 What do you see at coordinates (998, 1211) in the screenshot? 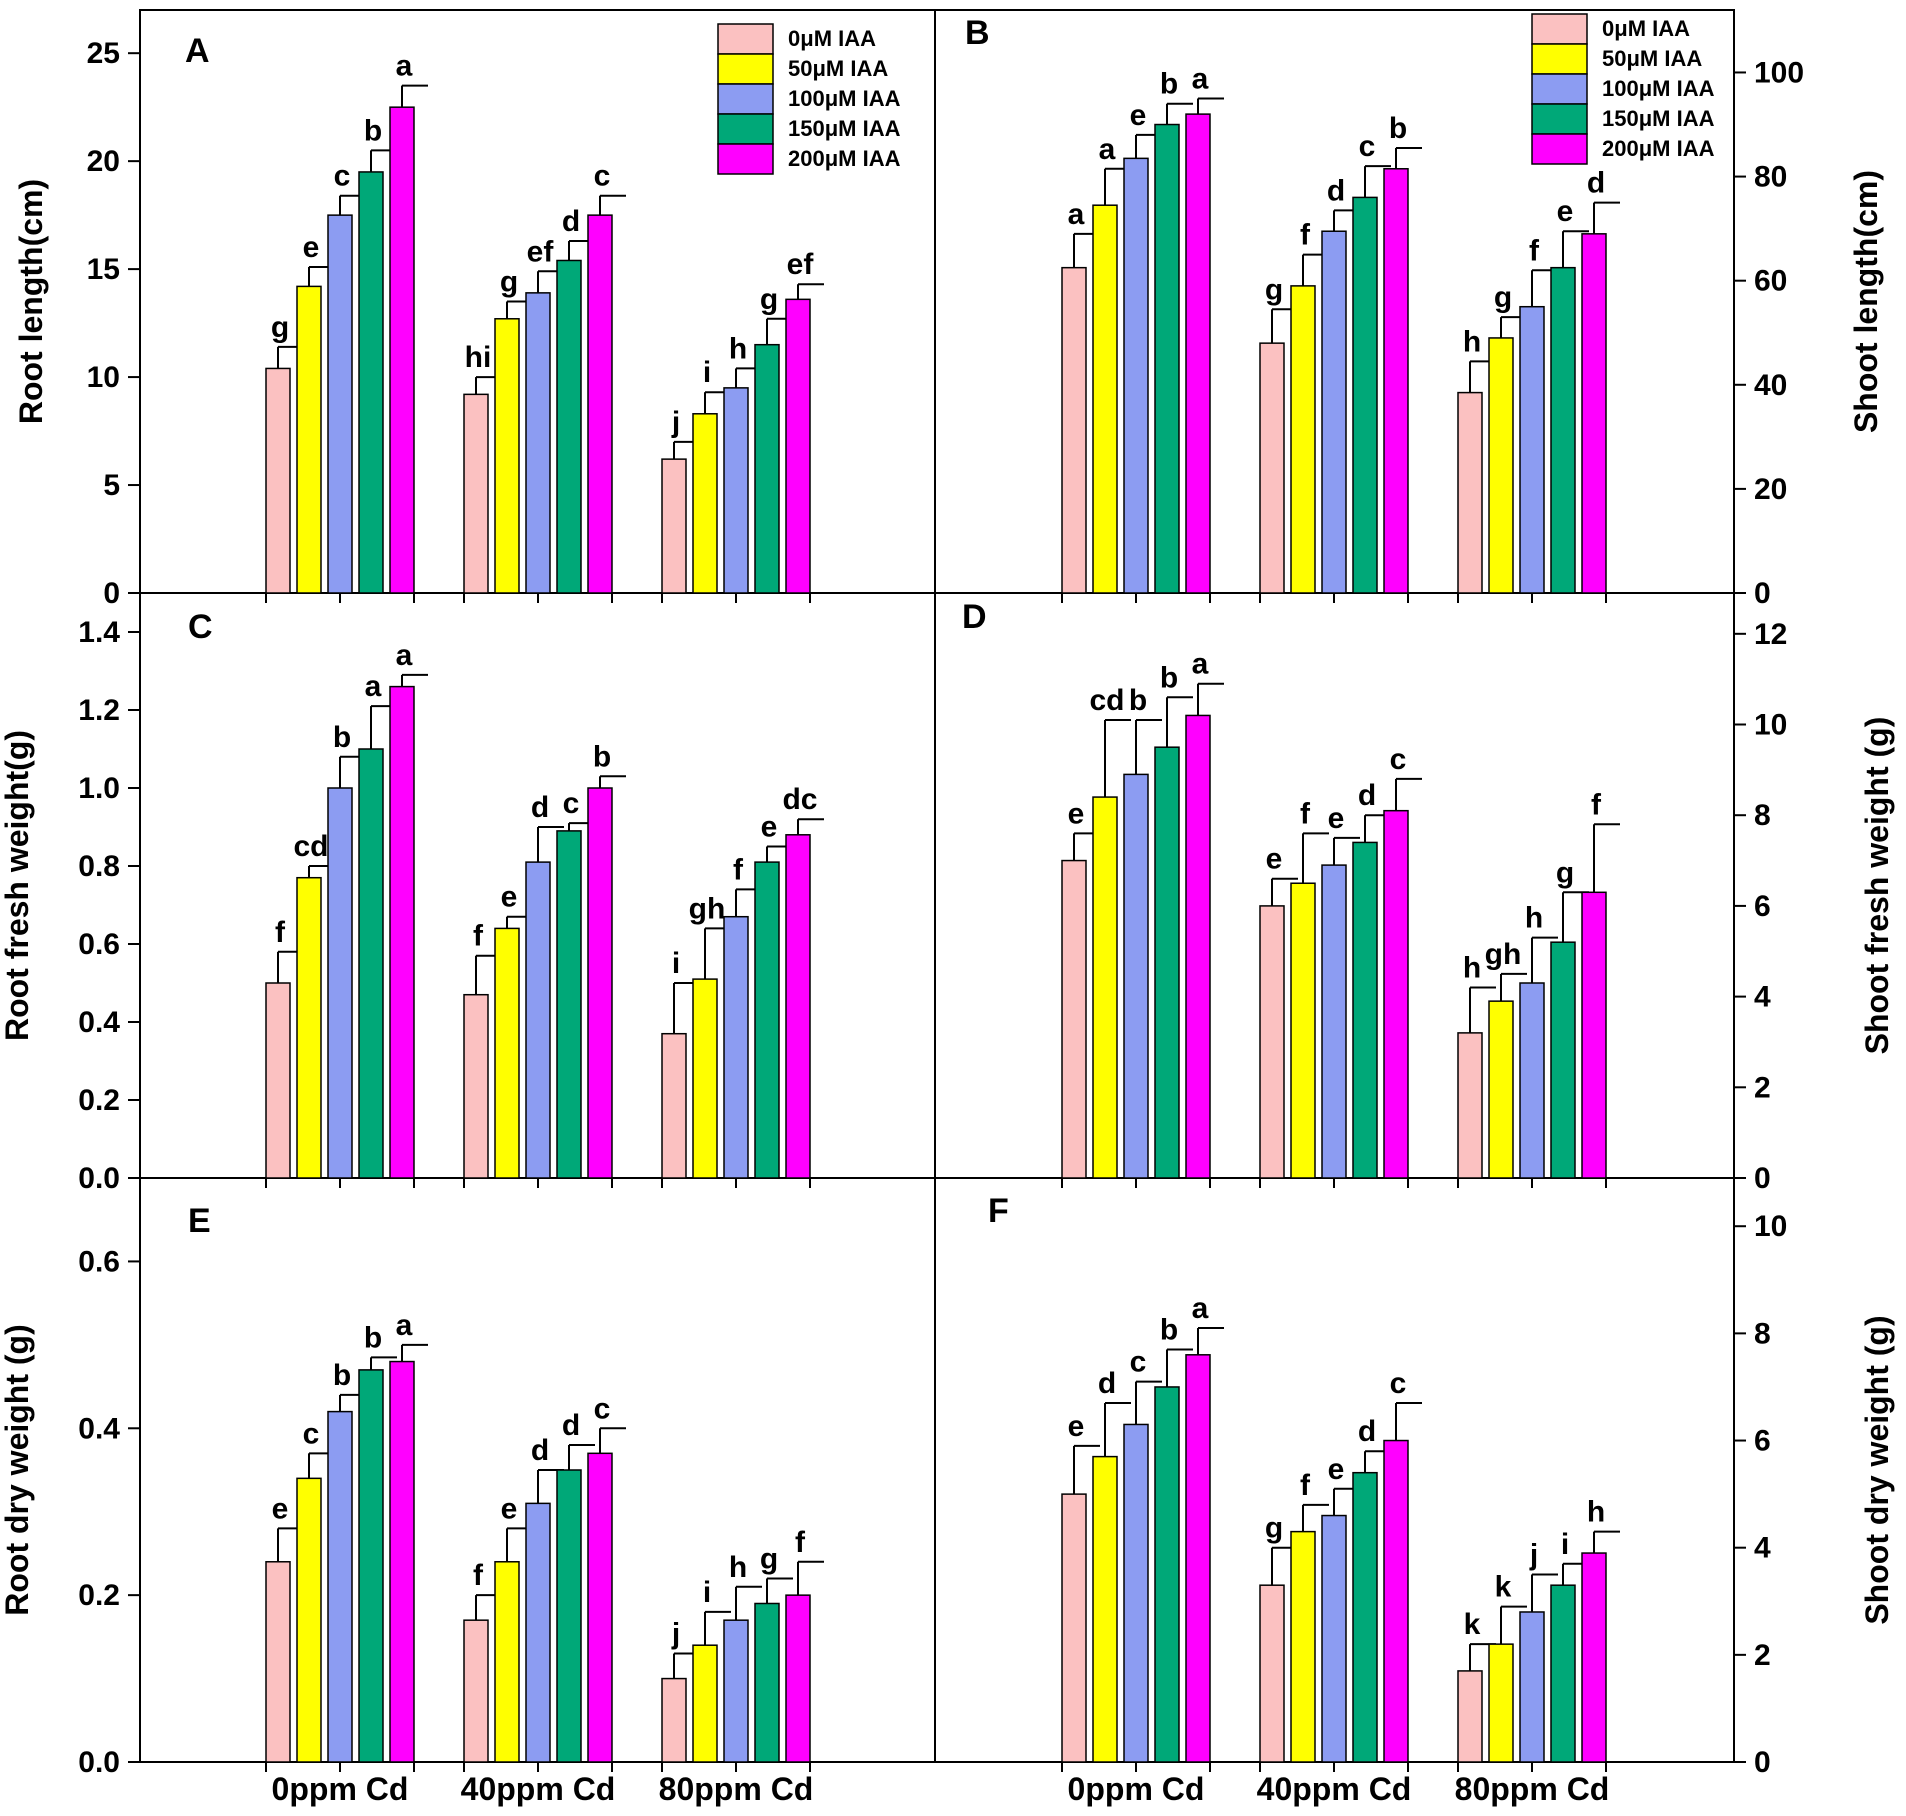
I see `panel-label-F: F` at bounding box center [998, 1211].